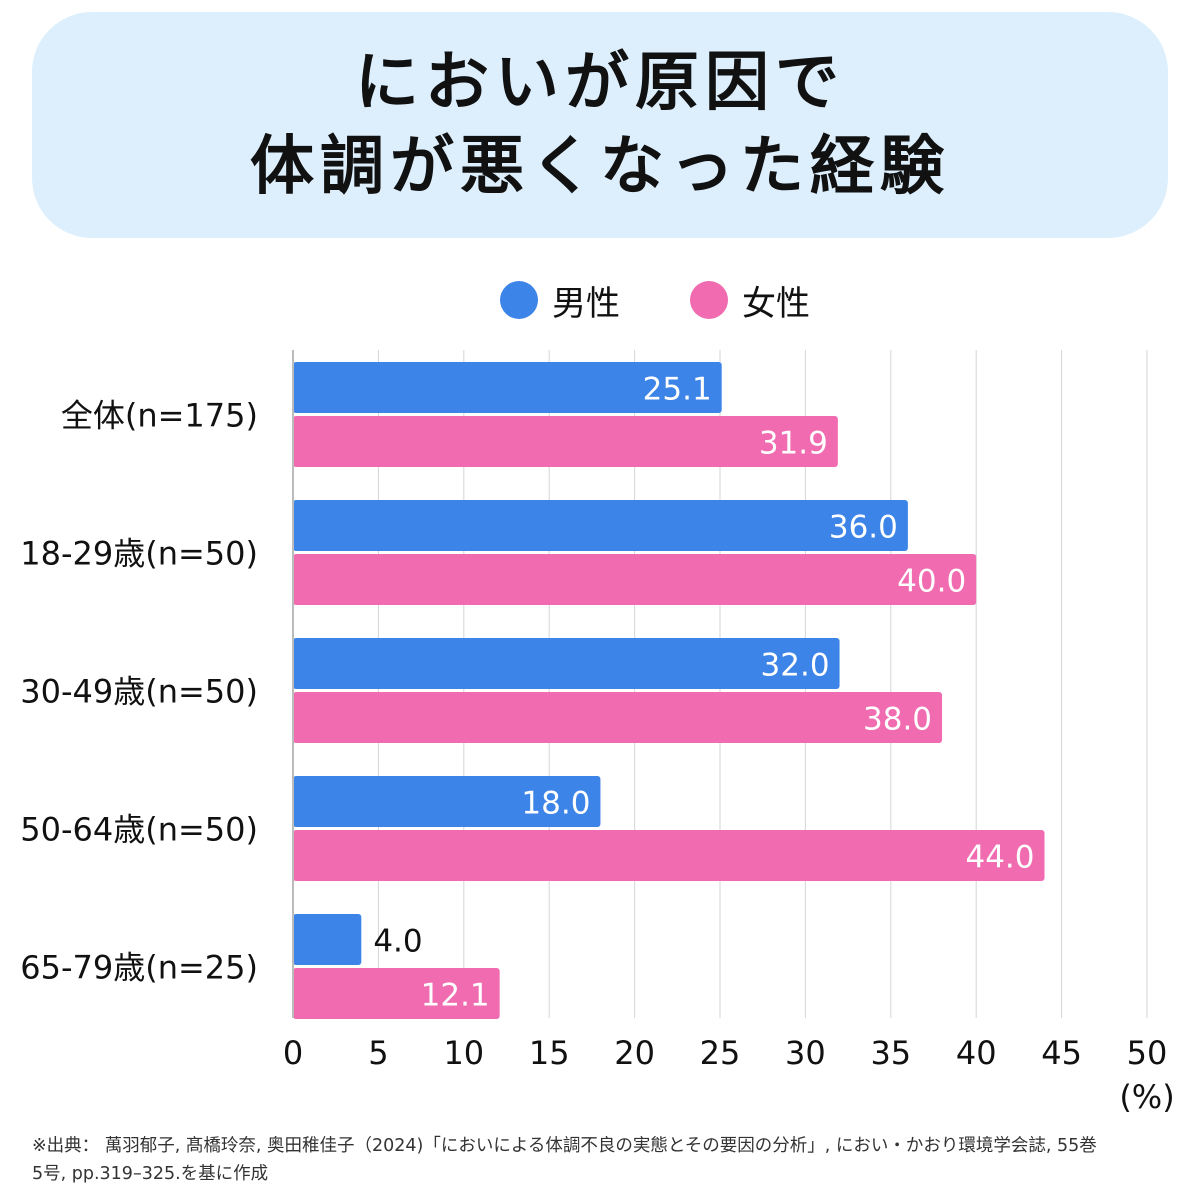 The image size is (1200, 1200). What do you see at coordinates (150, 1174) in the screenshot?
I see `footnote-line-2: 5号, pp.319–325.を基に作成` at bounding box center [150, 1174].